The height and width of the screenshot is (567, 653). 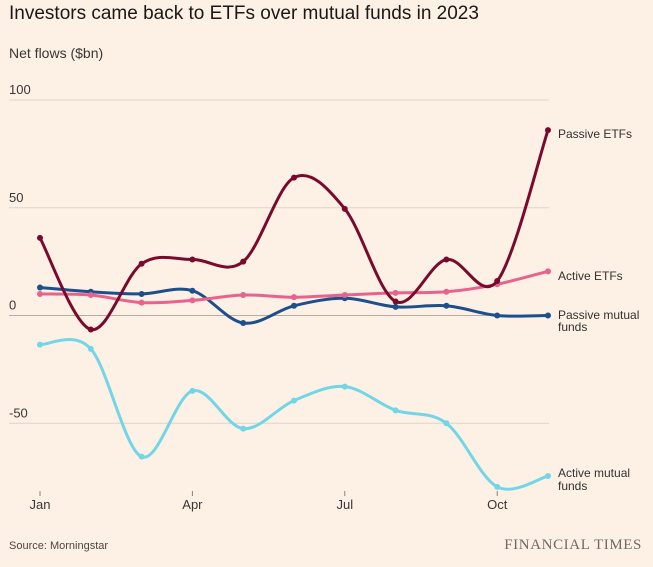 I want to click on series-label-active-mutual-funds: Active mutual, so click(x=594, y=473).